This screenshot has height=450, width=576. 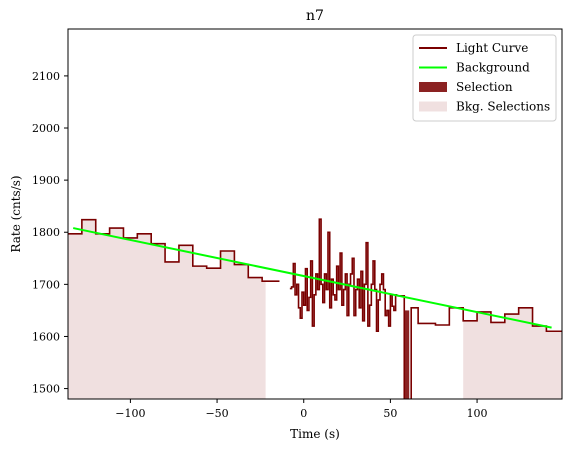 What do you see at coordinates (46, 284) in the screenshot?
I see `y-tick-label: 1700` at bounding box center [46, 284].